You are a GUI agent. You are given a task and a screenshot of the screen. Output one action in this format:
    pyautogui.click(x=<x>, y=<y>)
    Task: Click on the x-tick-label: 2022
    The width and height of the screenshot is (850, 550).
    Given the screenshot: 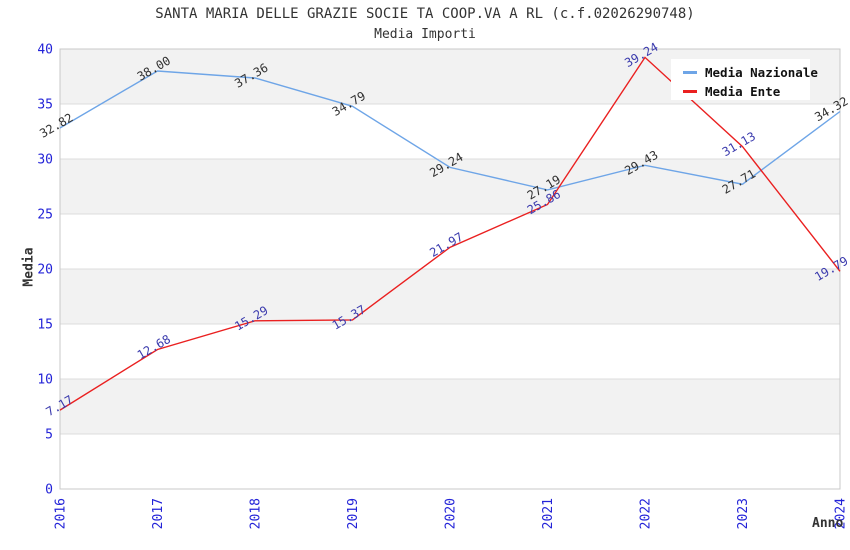 What is the action you would take?
    pyautogui.click(x=646, y=513)
    